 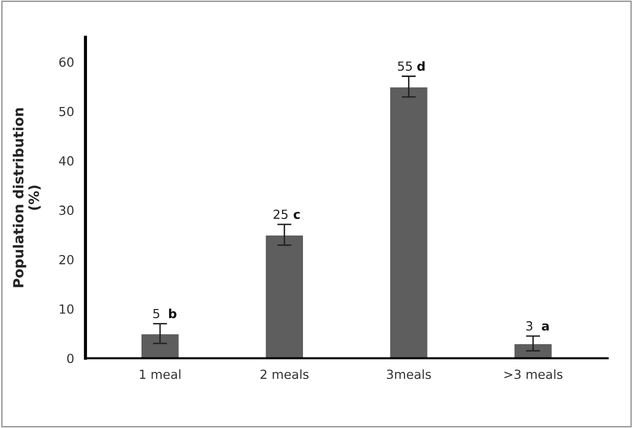 What do you see at coordinates (284, 374) in the screenshot?
I see `x-tick-label: 2 meals` at bounding box center [284, 374].